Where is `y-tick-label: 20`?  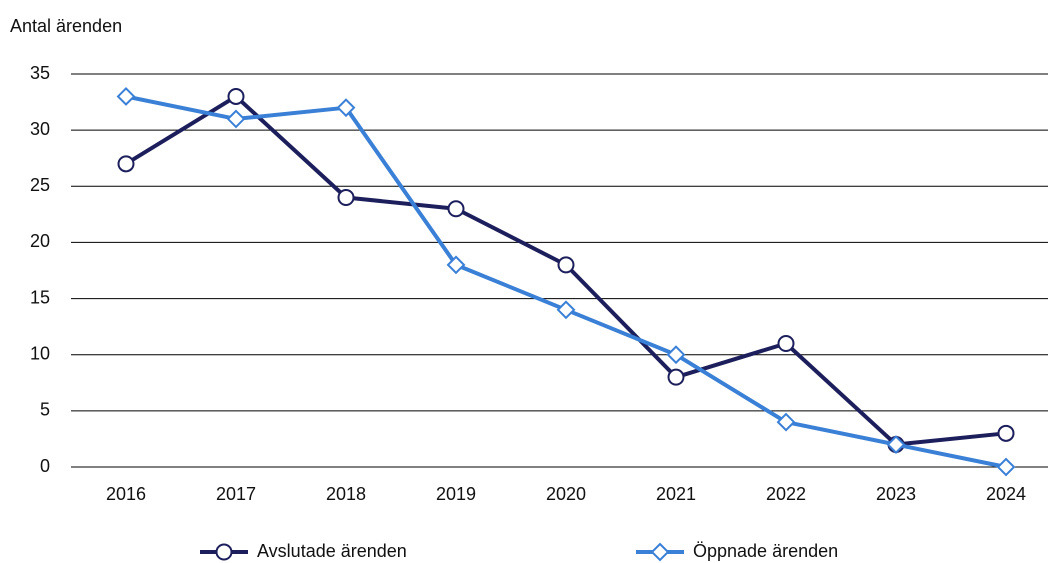 y-tick-label: 20 is located at coordinates (40, 241).